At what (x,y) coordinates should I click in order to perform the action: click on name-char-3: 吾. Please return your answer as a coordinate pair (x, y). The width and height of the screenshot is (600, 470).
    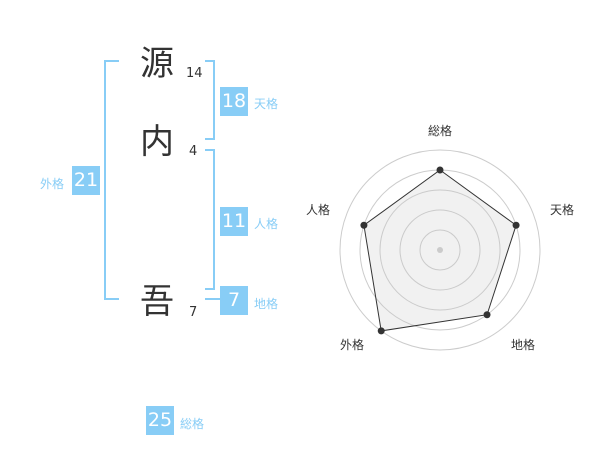
    Looking at the image, I should click on (157, 302).